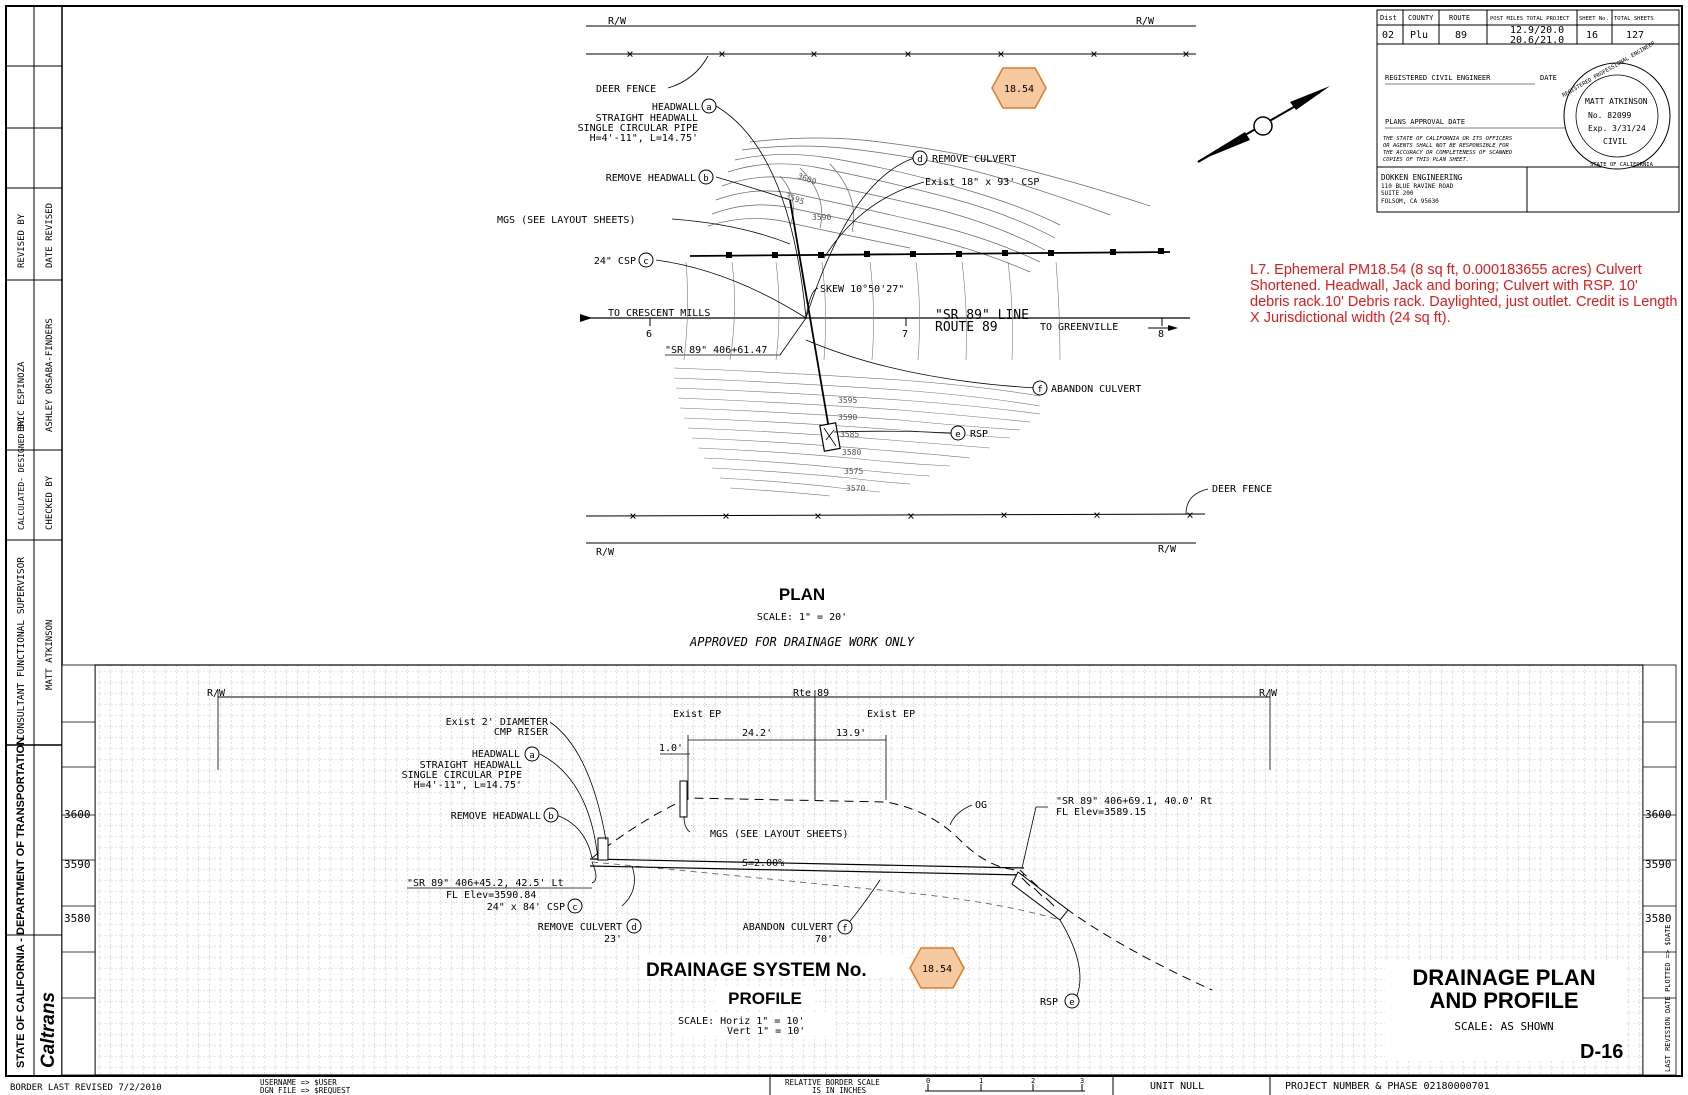 The height and width of the screenshot is (1095, 1688). I want to click on tb-postmiles-2: 20.6/21.0, so click(1537, 40).